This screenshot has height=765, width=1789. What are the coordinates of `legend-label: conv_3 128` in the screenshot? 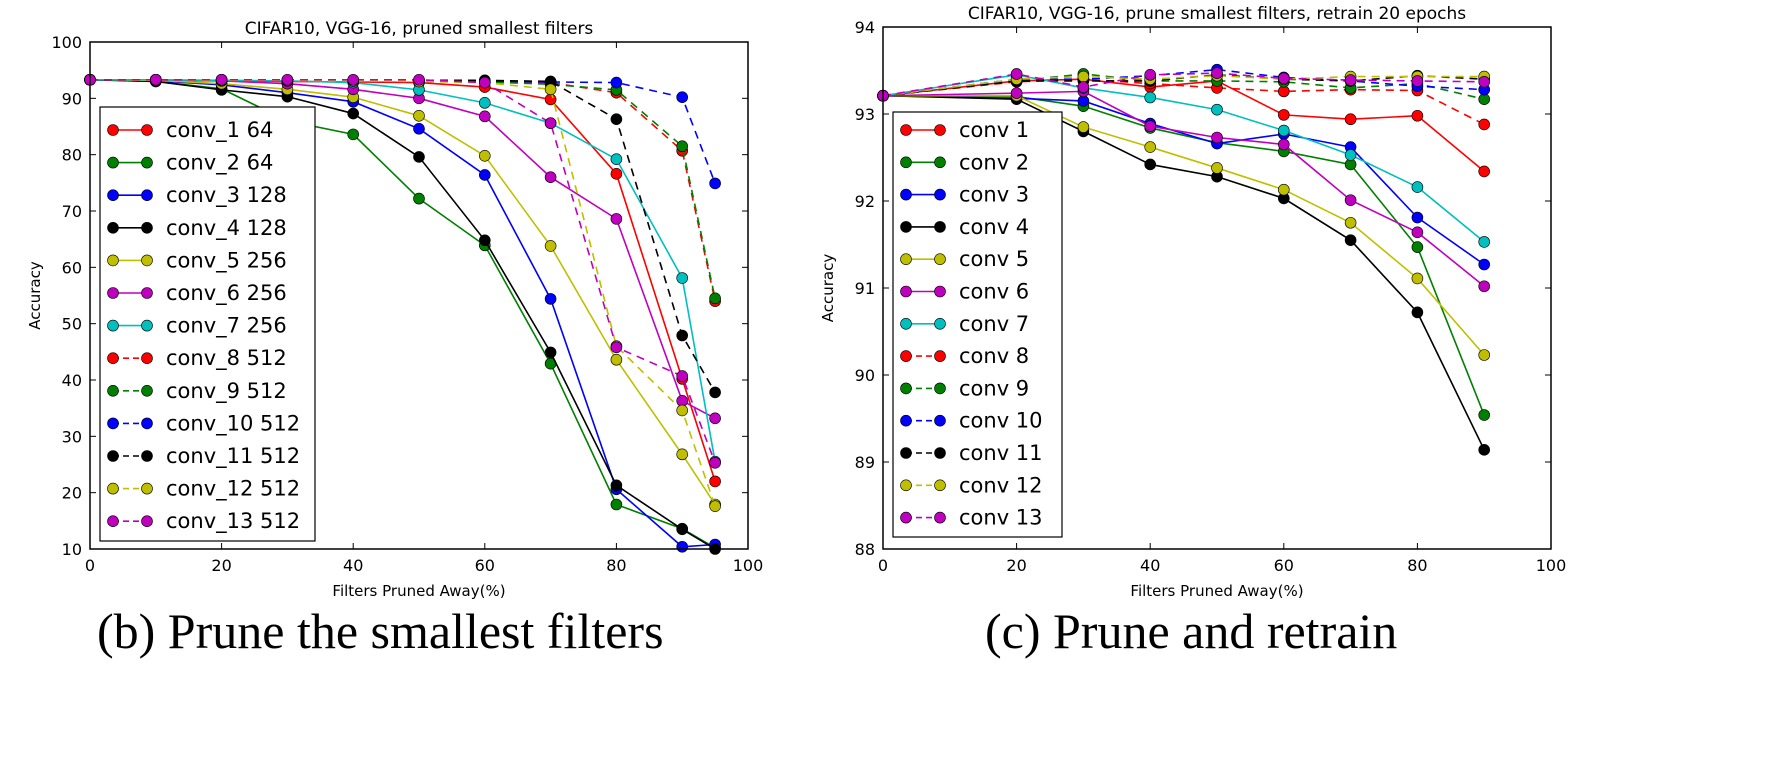 It's located at (226, 195).